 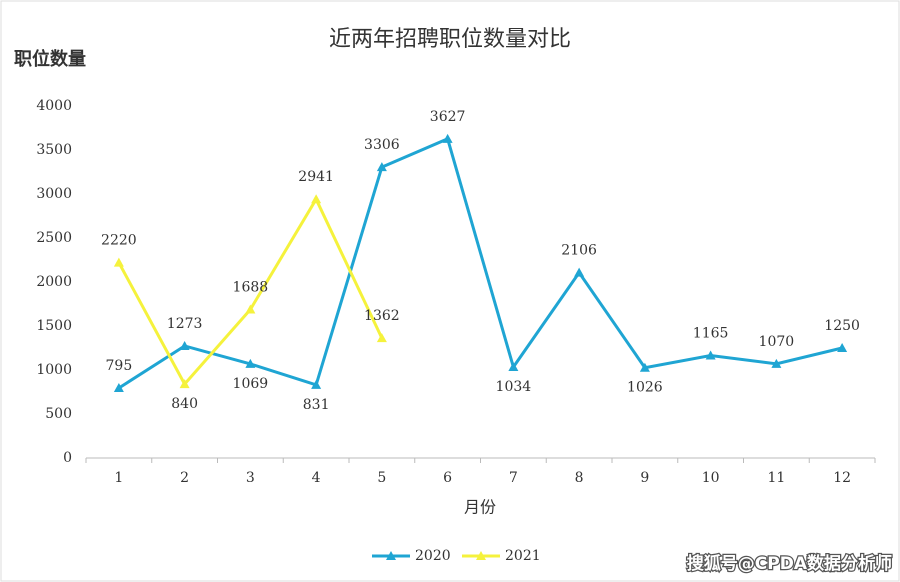 I want to click on y-tick-label: 4000, so click(x=54, y=106).